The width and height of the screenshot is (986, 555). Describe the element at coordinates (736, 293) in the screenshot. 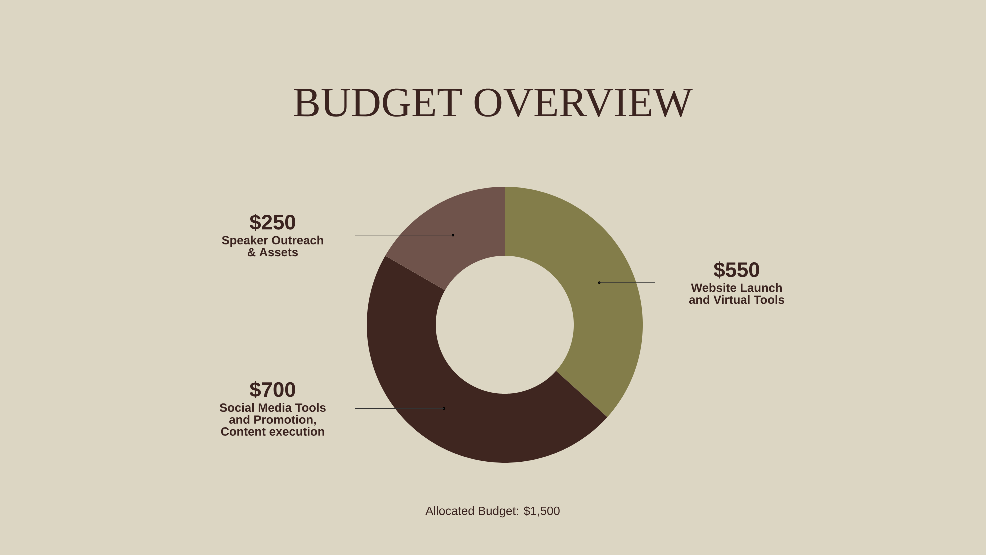

I see `slice-label: Website Launch and Virtual Tools` at that location.